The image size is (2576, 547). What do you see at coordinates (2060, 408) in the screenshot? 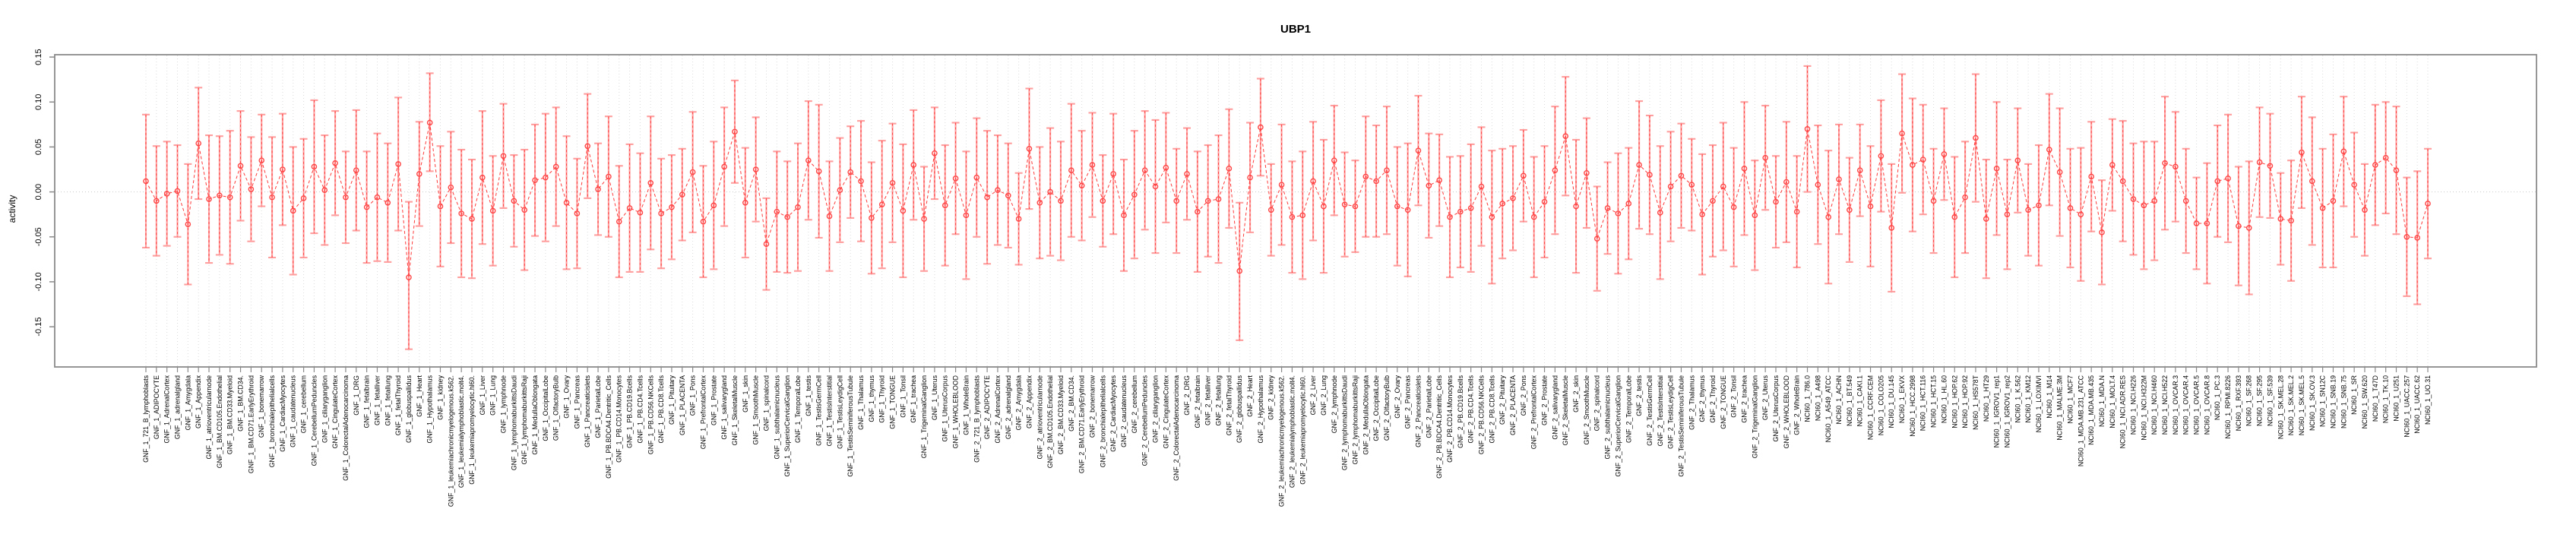
I see `x-tick-label: NCI60_1_MALME.3M` at bounding box center [2060, 408].